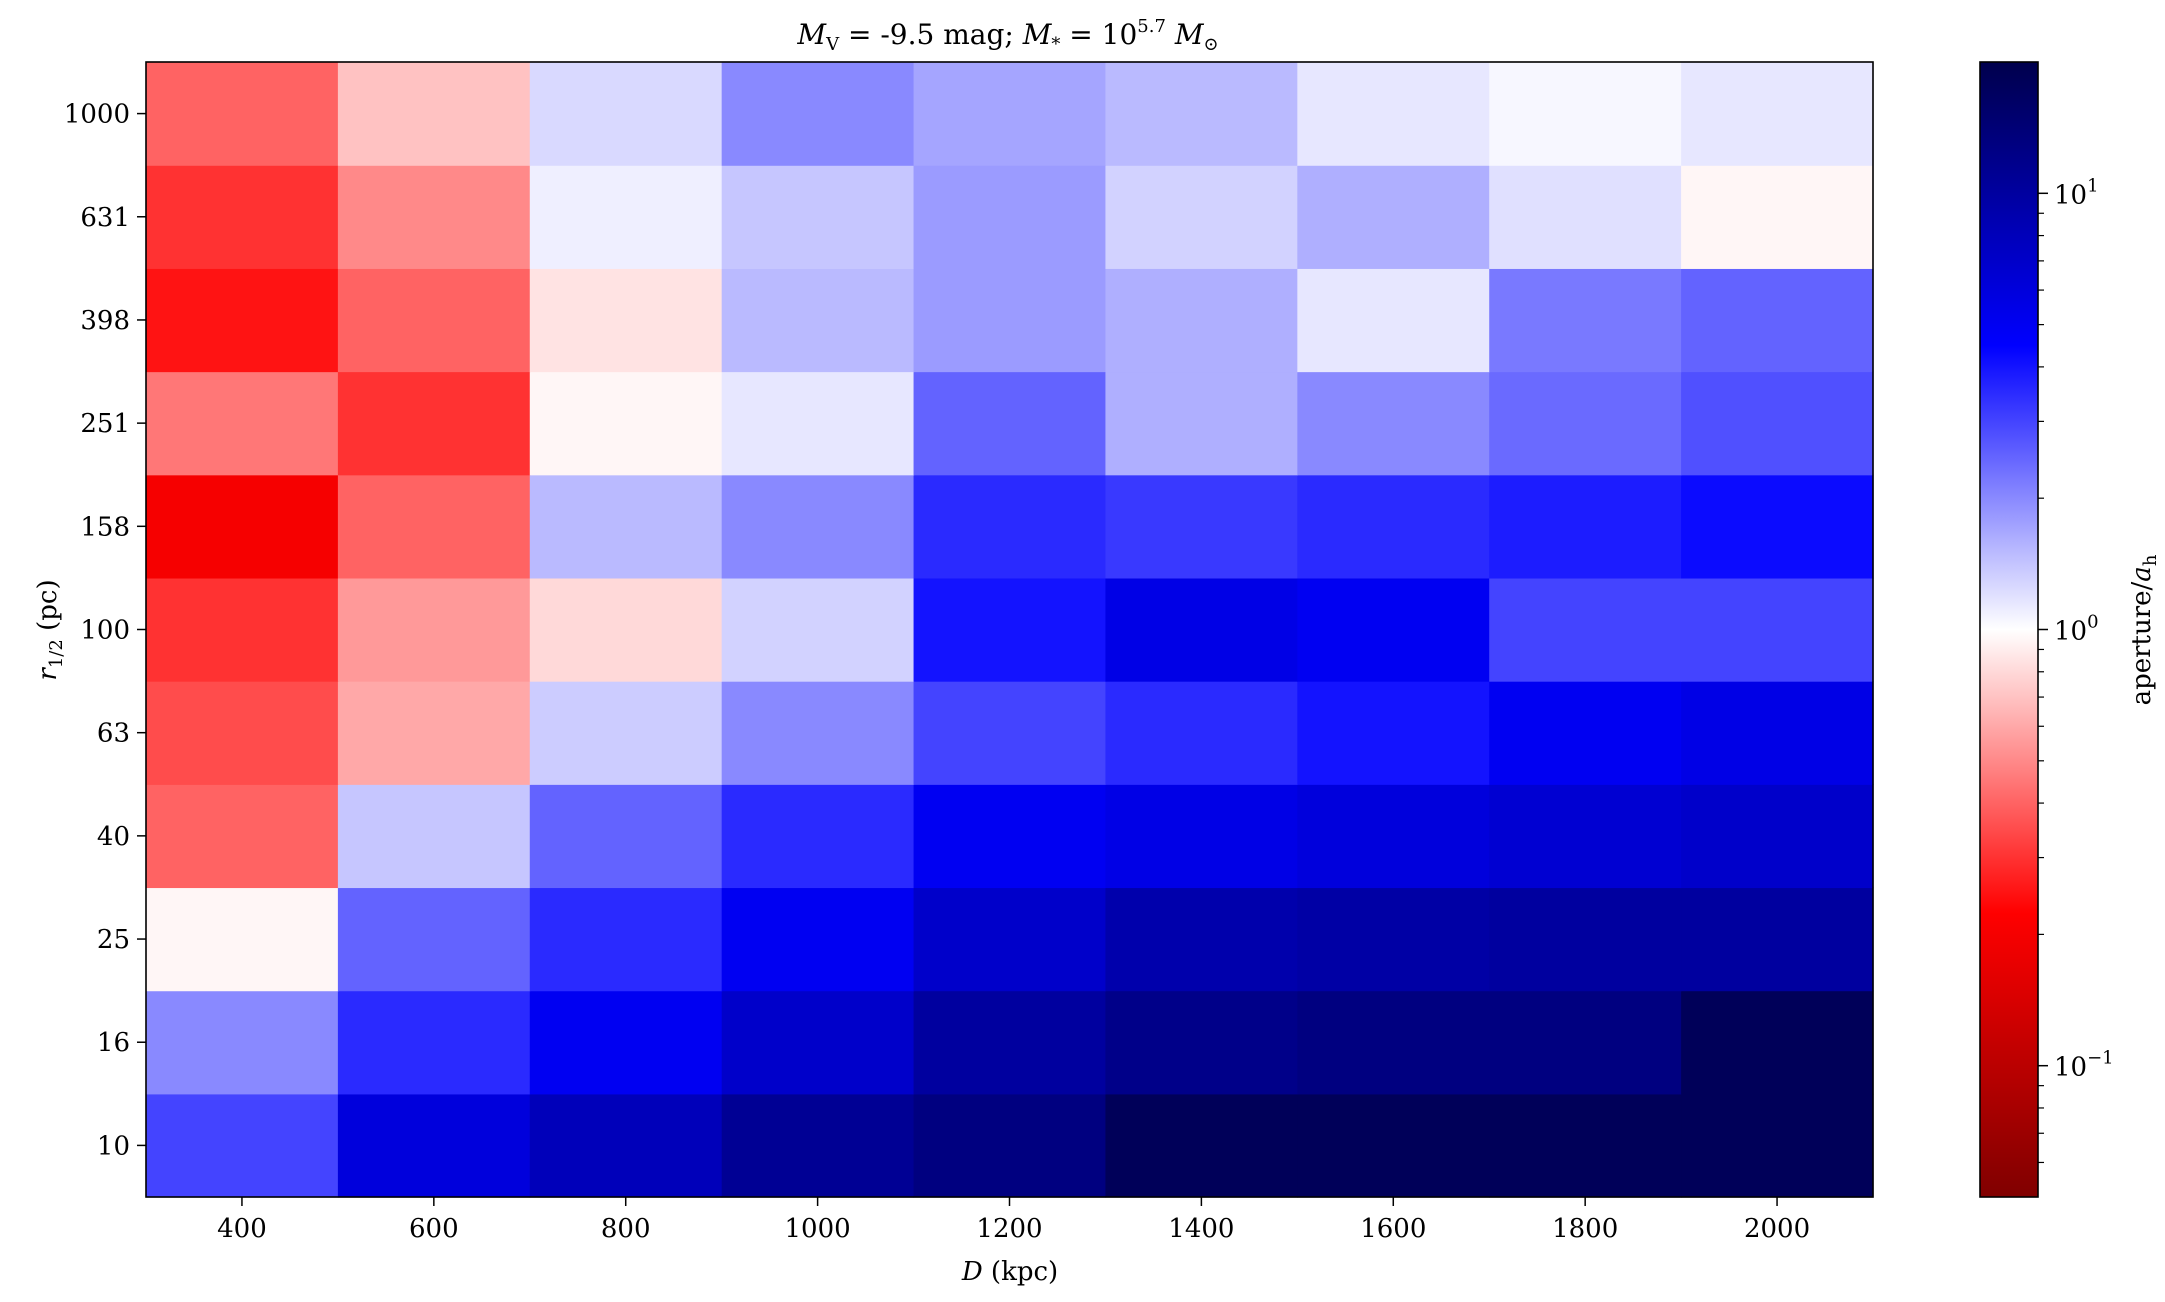 Image resolution: width=2165 pixels, height=1302 pixels. I want to click on x-axis-label-unit: (kpc), so click(1021, 1272).